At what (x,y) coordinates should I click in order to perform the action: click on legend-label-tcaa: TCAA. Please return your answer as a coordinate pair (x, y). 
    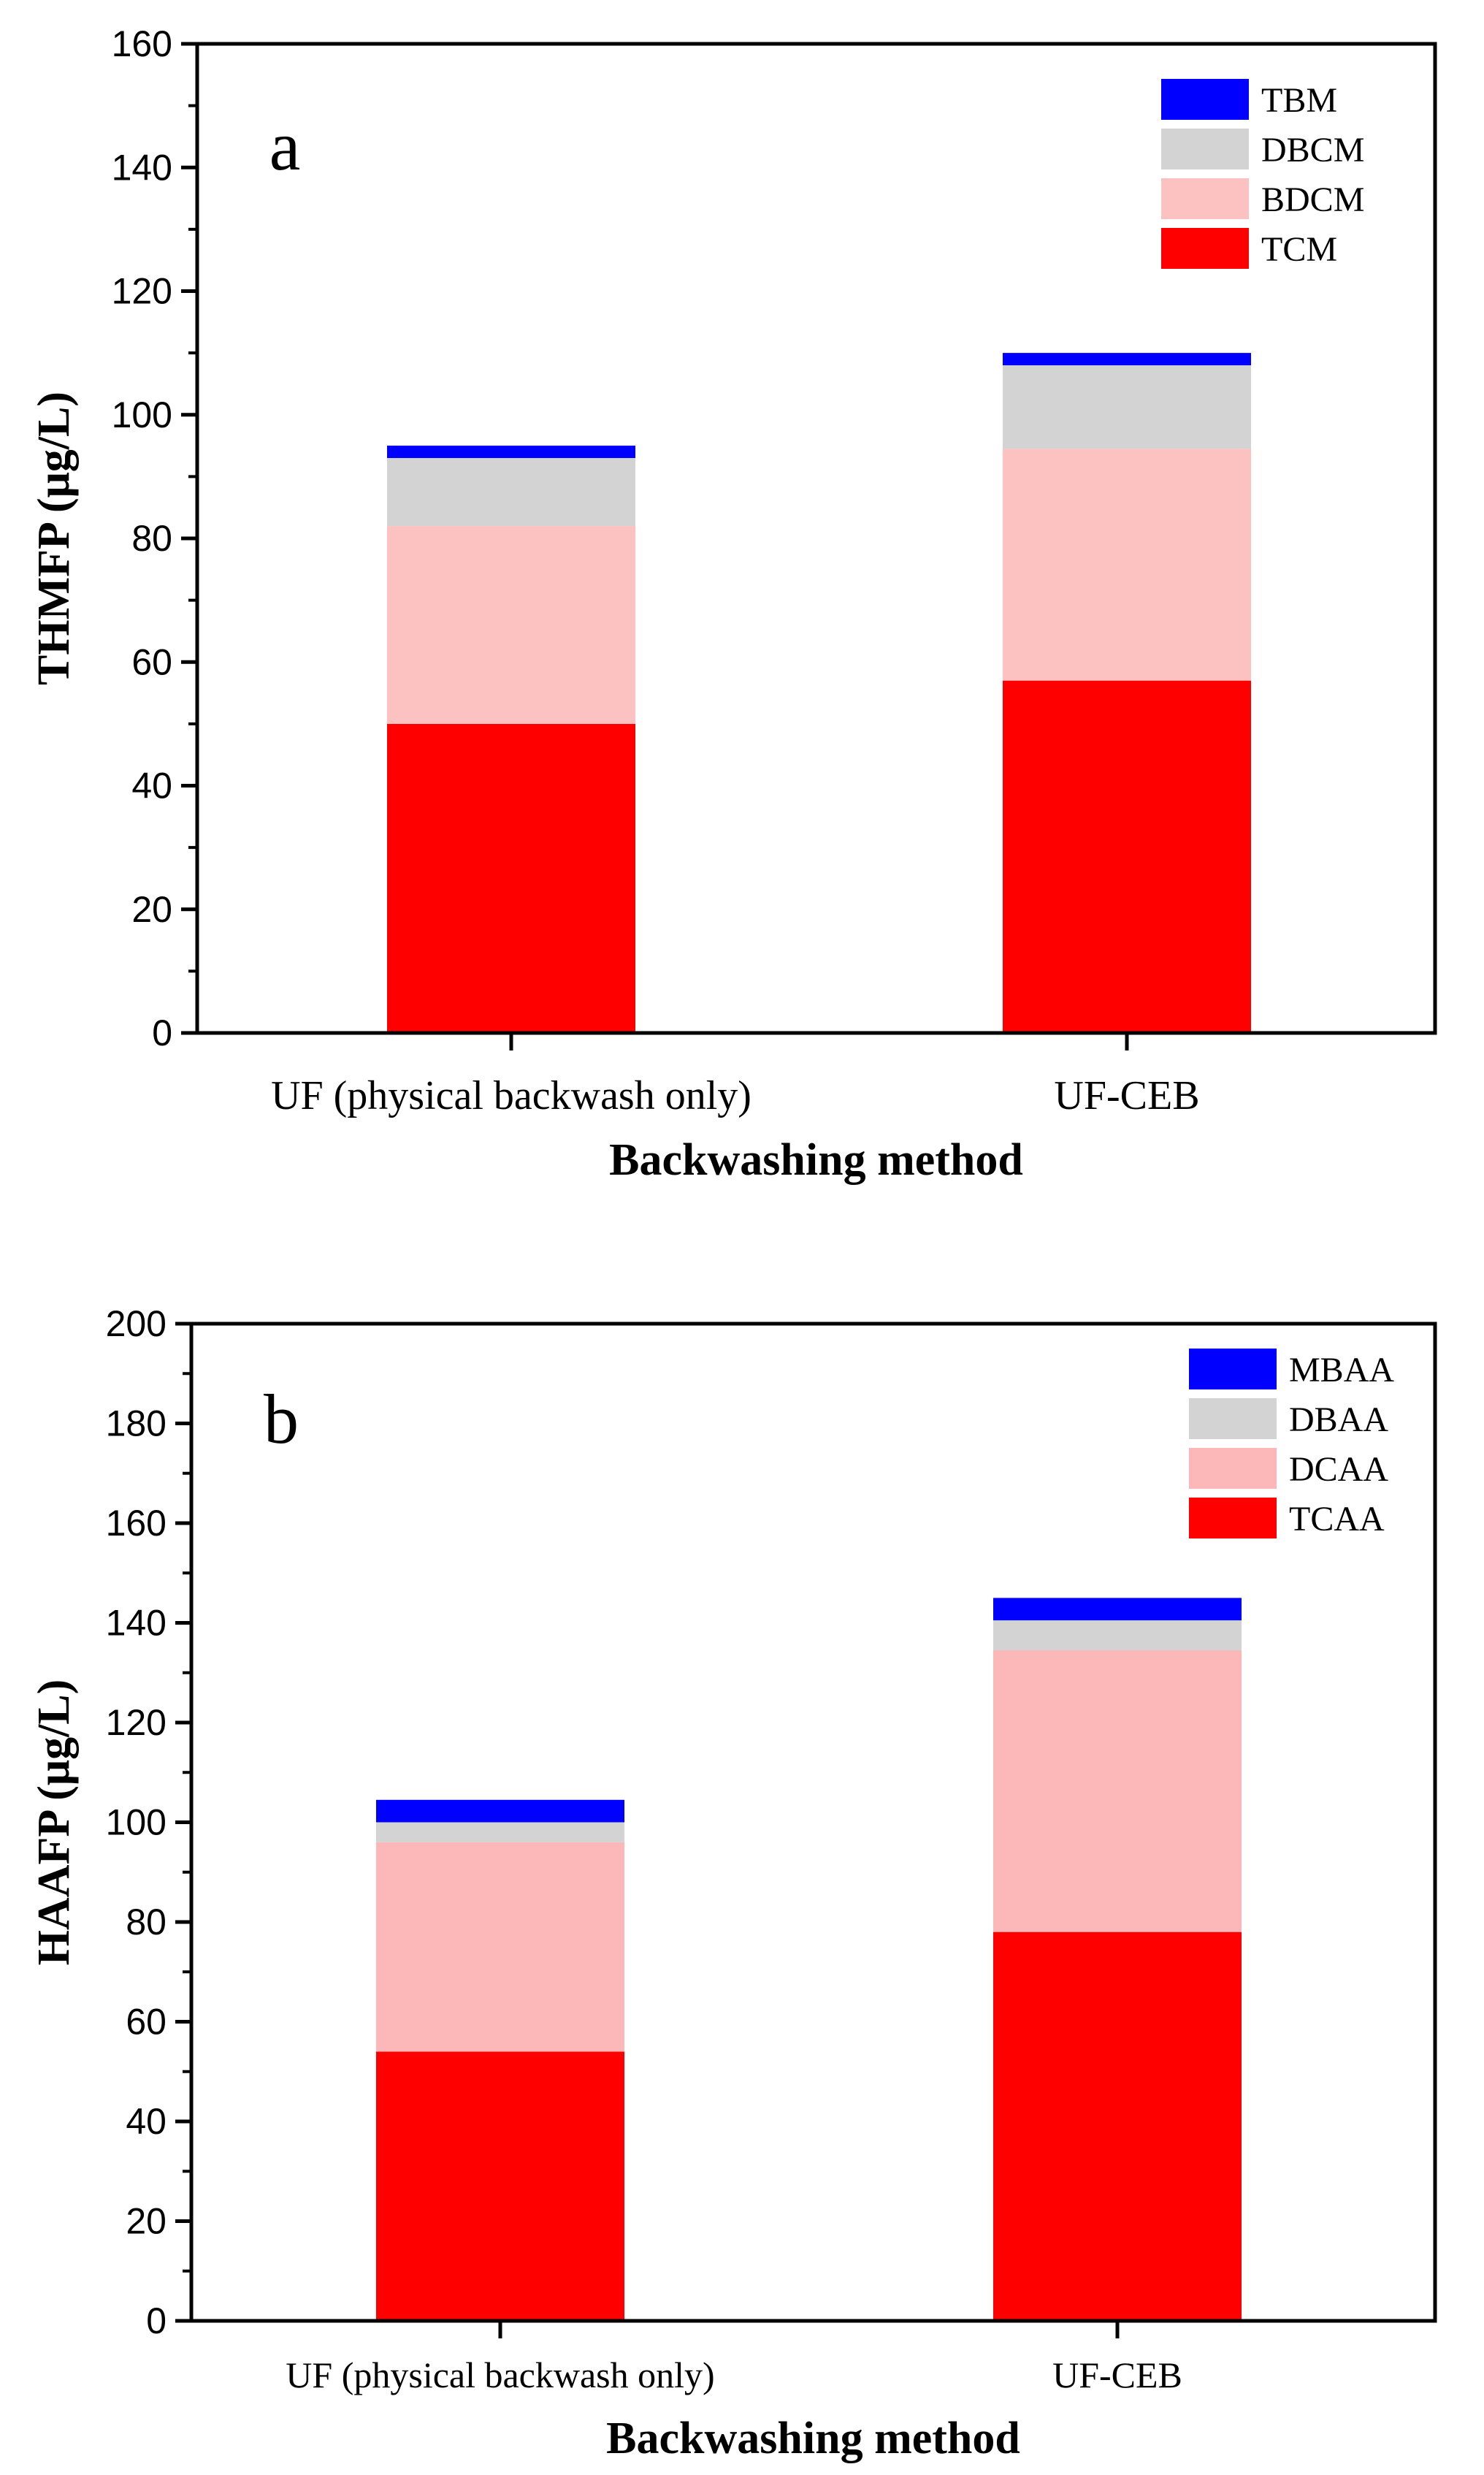
    Looking at the image, I should click on (1337, 1519).